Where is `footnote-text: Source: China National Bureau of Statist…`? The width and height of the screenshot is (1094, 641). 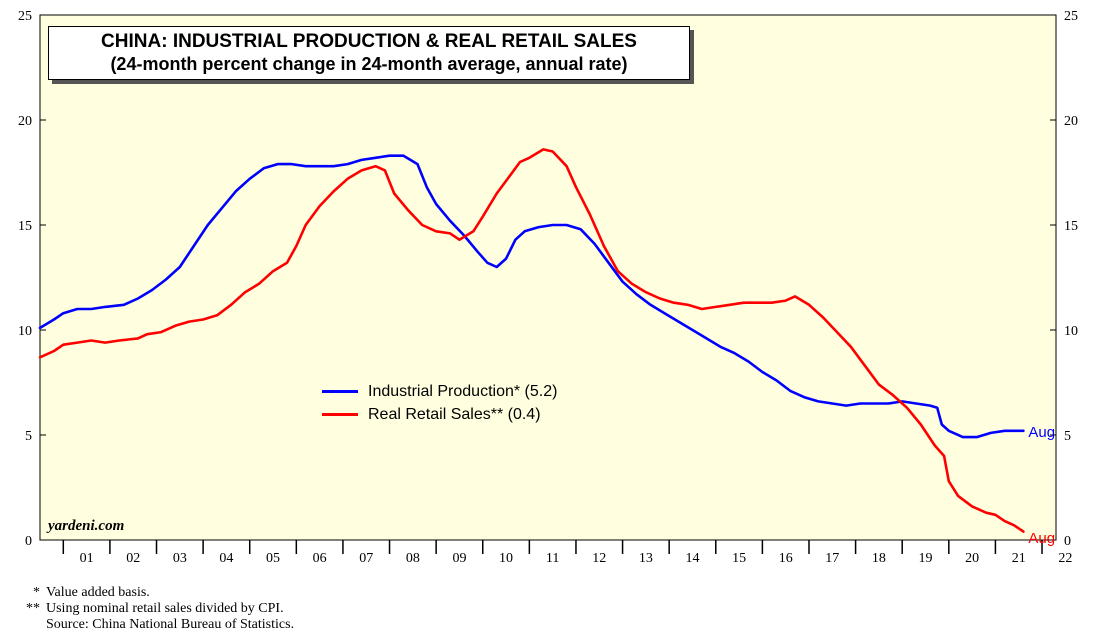
footnote-text: Source: China National Bureau of Statist… is located at coordinates (170, 624).